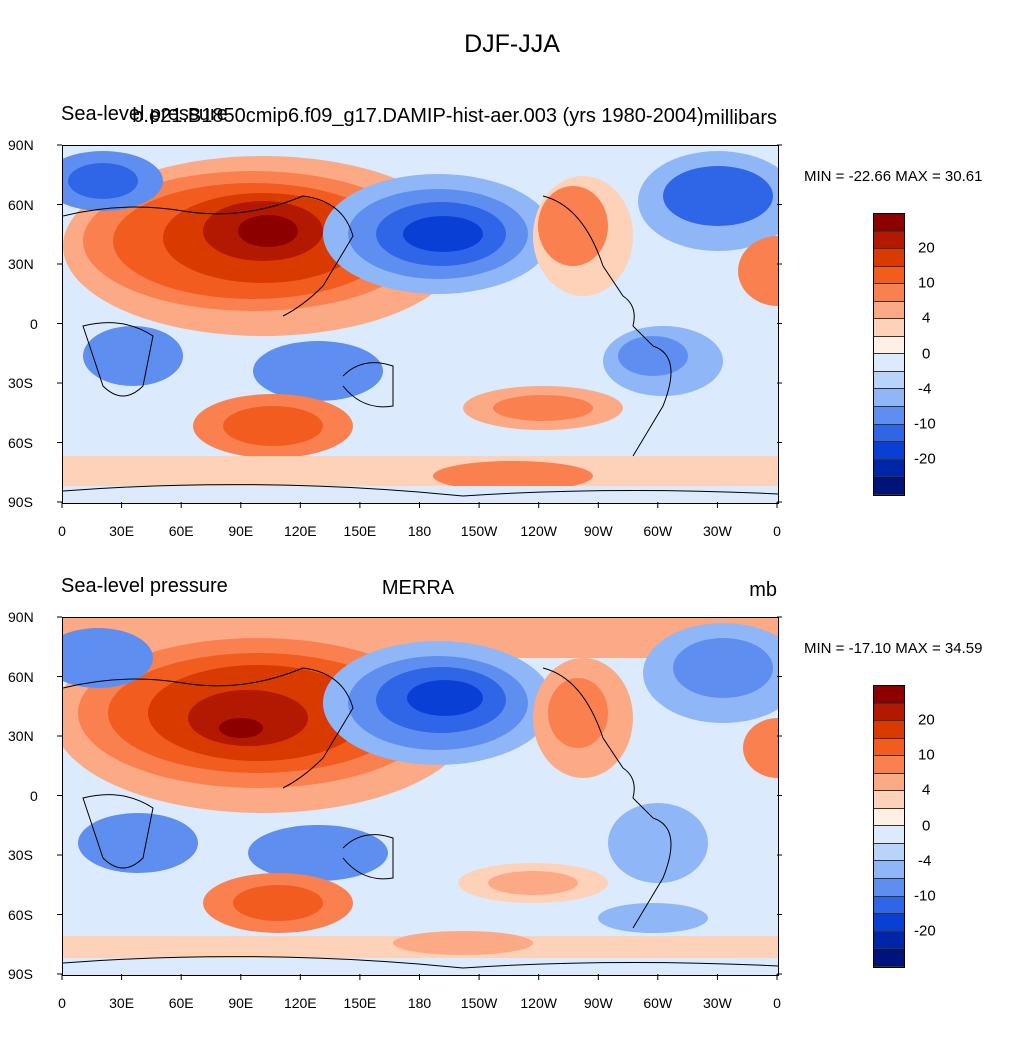  I want to click on lat-label: 60S, so click(20, 442).